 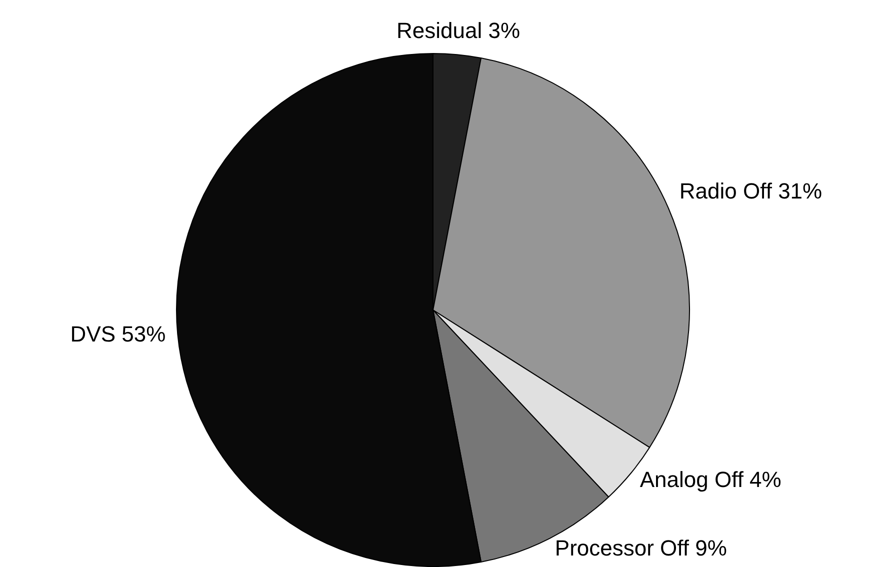 I want to click on slice-label: Processor Off 9%, so click(x=640, y=547).